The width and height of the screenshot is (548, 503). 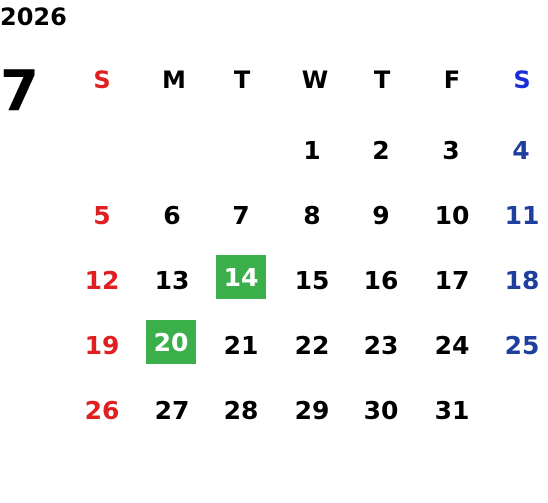 I want to click on weekday-header-sat: S, so click(x=522, y=80).